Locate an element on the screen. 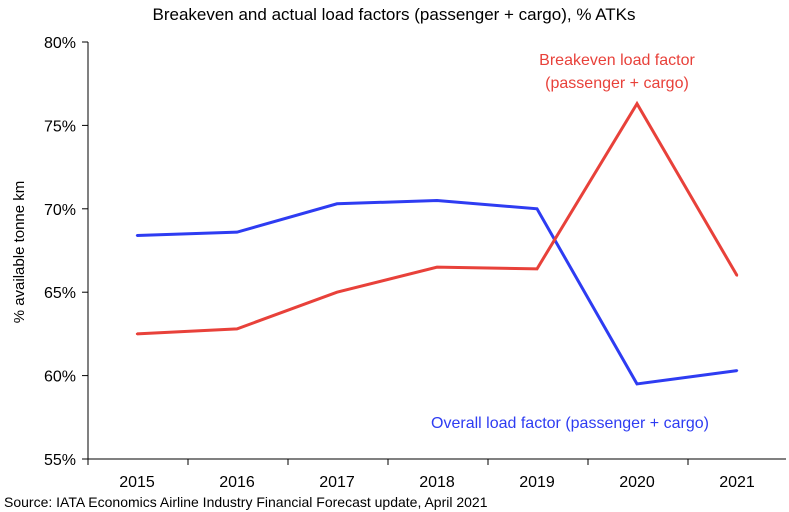 This screenshot has width=789, height=512. y-axis-label: % available tonne km is located at coordinates (19, 252).